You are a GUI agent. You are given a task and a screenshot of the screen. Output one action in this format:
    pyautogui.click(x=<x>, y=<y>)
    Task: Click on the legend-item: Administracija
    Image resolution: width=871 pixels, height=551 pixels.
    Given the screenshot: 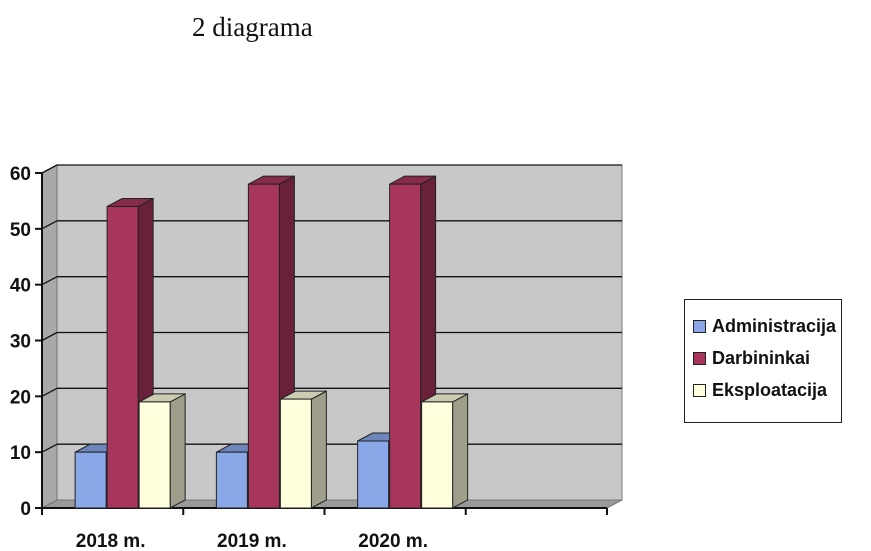 What is the action you would take?
    pyautogui.click(x=767, y=326)
    